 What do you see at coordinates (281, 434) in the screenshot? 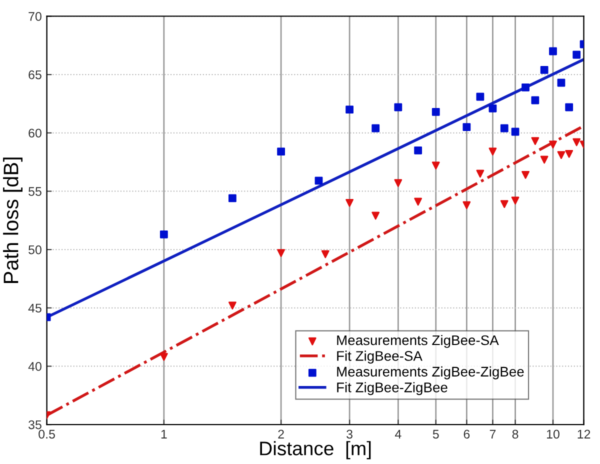
I see `x-tick-label: 2` at bounding box center [281, 434].